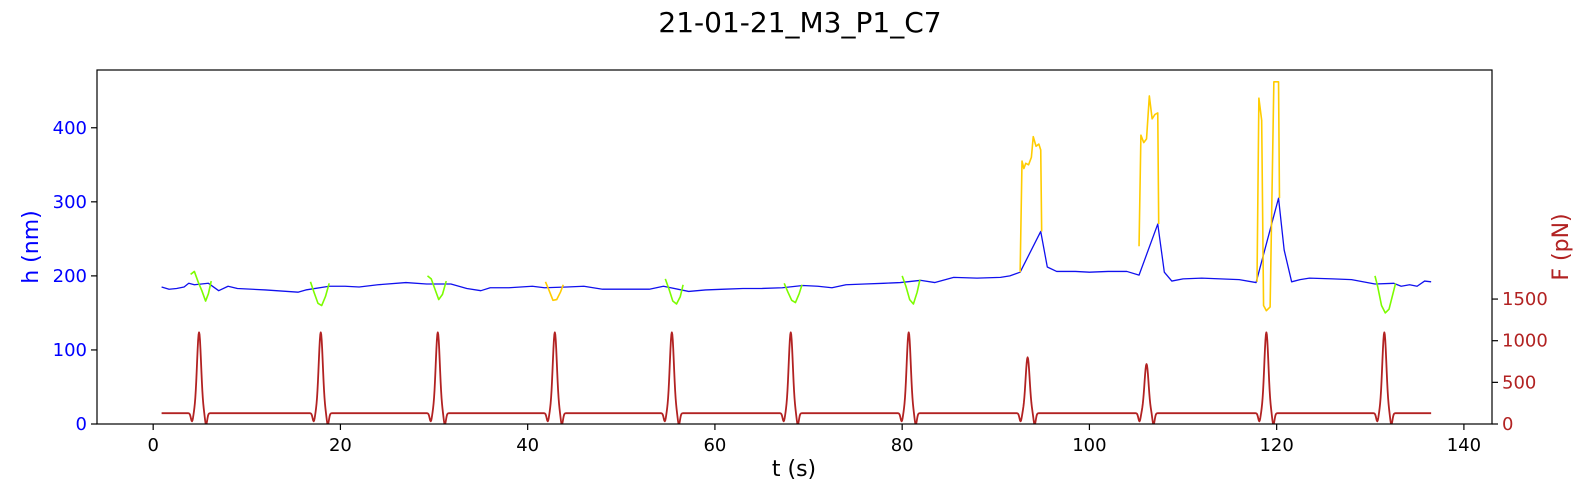  Describe the element at coordinates (794, 469) in the screenshot. I see `x-axis-label: t (s)` at that location.